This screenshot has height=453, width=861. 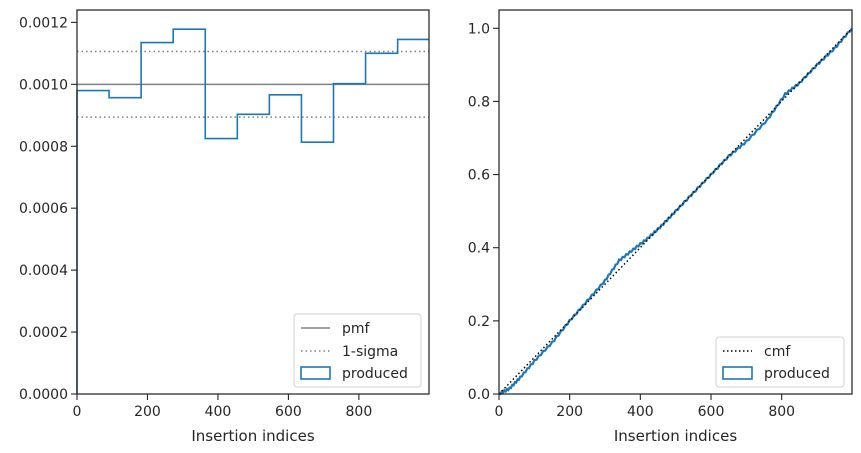 I want to click on y-tick-label: 0.2, so click(x=479, y=322).